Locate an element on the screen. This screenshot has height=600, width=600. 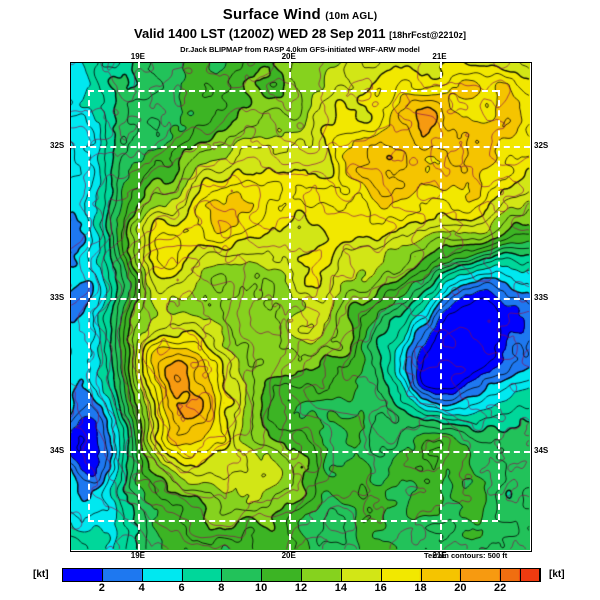
colorbar-tick-label: 4 is located at coordinates (141, 588).